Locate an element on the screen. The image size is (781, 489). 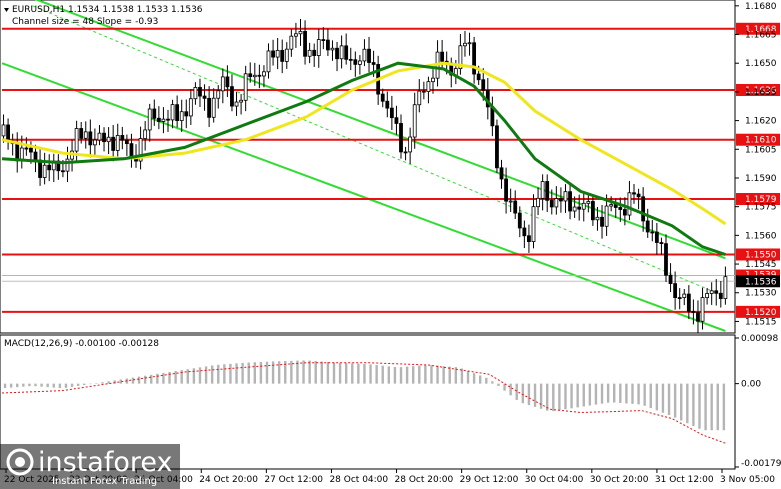
price-tick-label: 1.1530 is located at coordinates (761, 294).